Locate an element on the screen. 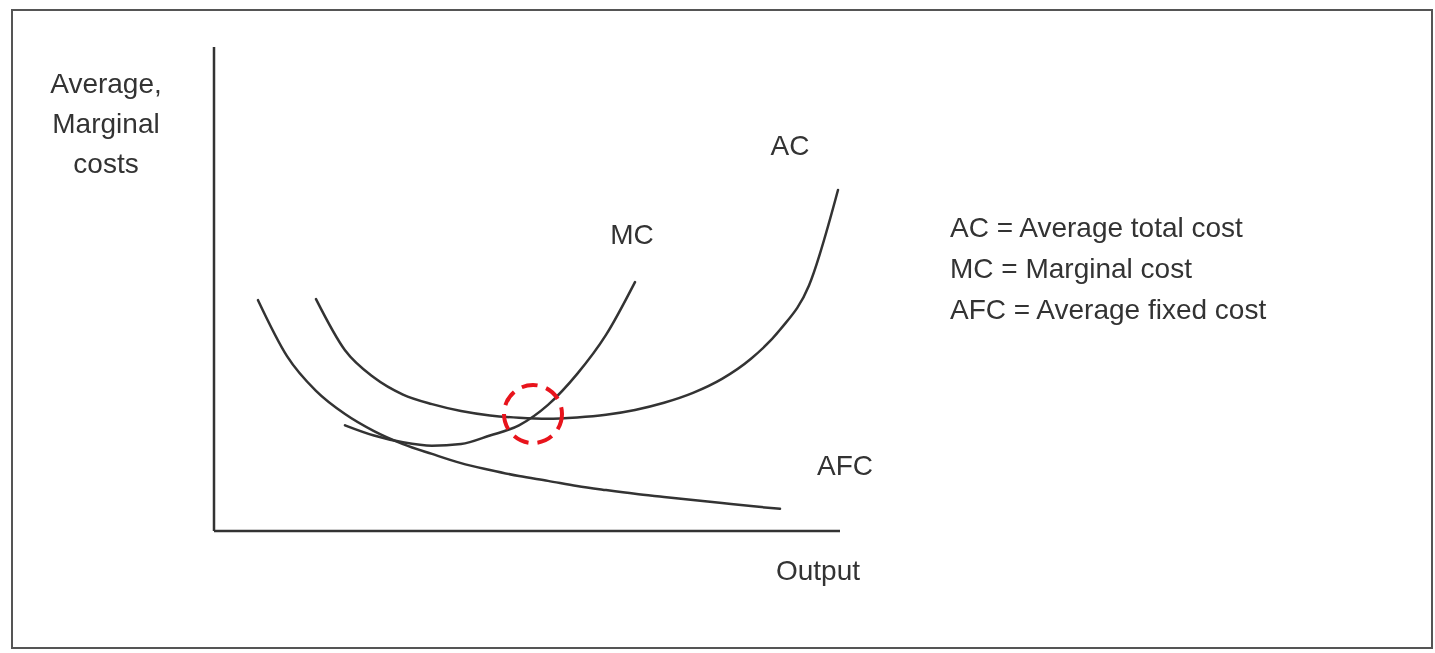 The width and height of the screenshot is (1435, 653). y-axis-title: Average, Marginal costs is located at coordinates (106, 123).